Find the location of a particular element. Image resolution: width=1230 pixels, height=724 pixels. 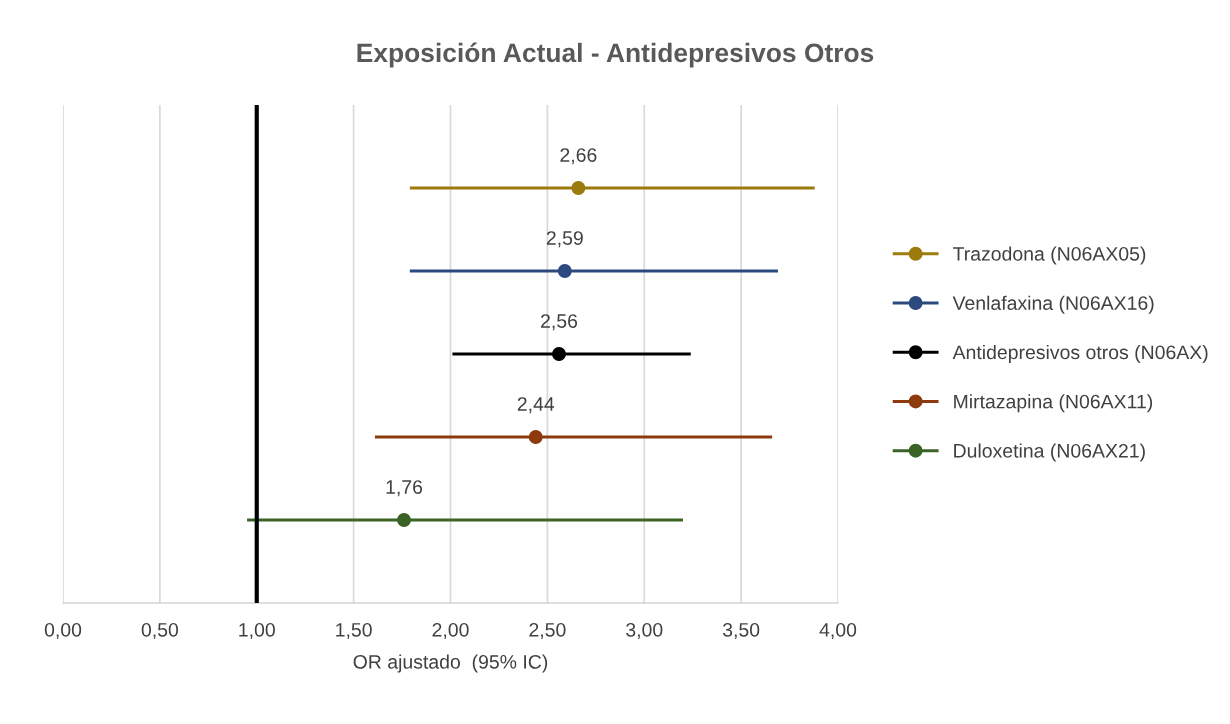

legend-label: Duloxetina (N06AX21) is located at coordinates (1049, 452).